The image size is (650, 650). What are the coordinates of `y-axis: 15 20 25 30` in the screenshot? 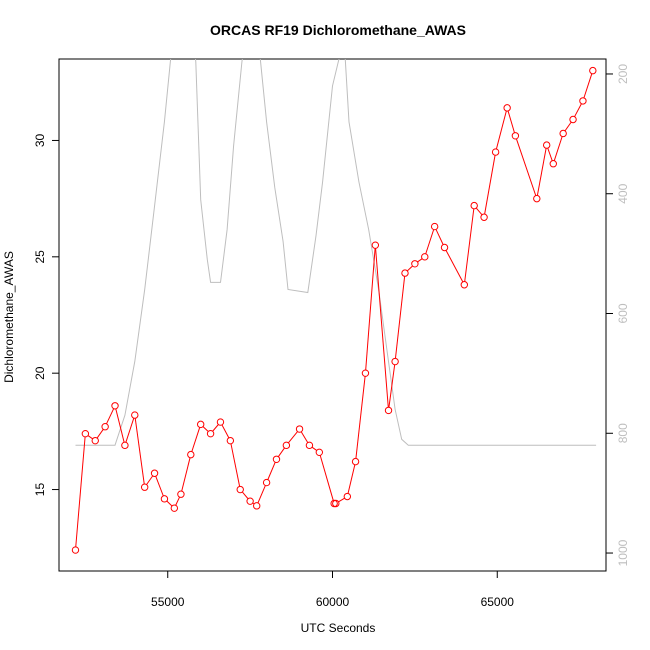 It's located at (46, 314).